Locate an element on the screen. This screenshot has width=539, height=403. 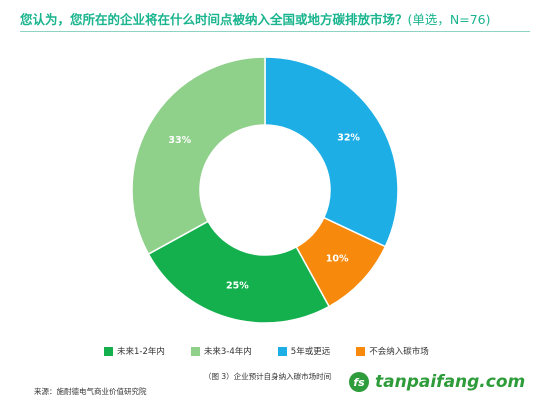
watermark-text: tanpaifang.com is located at coordinates (450, 382).